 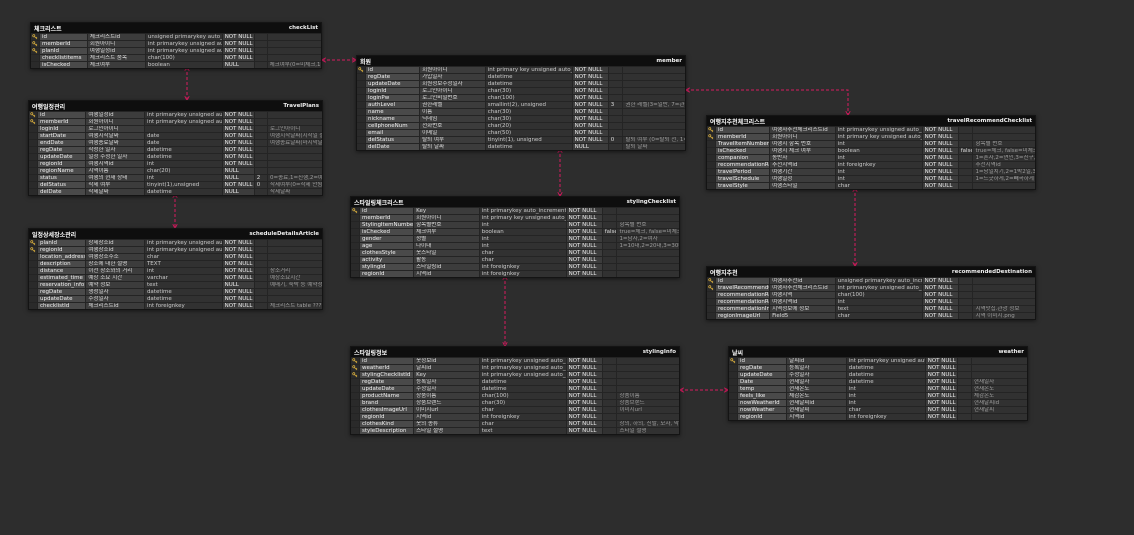 What do you see at coordinates (515, 224) in the screenshot?
I see `column-row-StylingItemNumber: StylingItemNumber 항목별번호 int NOT NULL 항목별 번호` at bounding box center [515, 224].